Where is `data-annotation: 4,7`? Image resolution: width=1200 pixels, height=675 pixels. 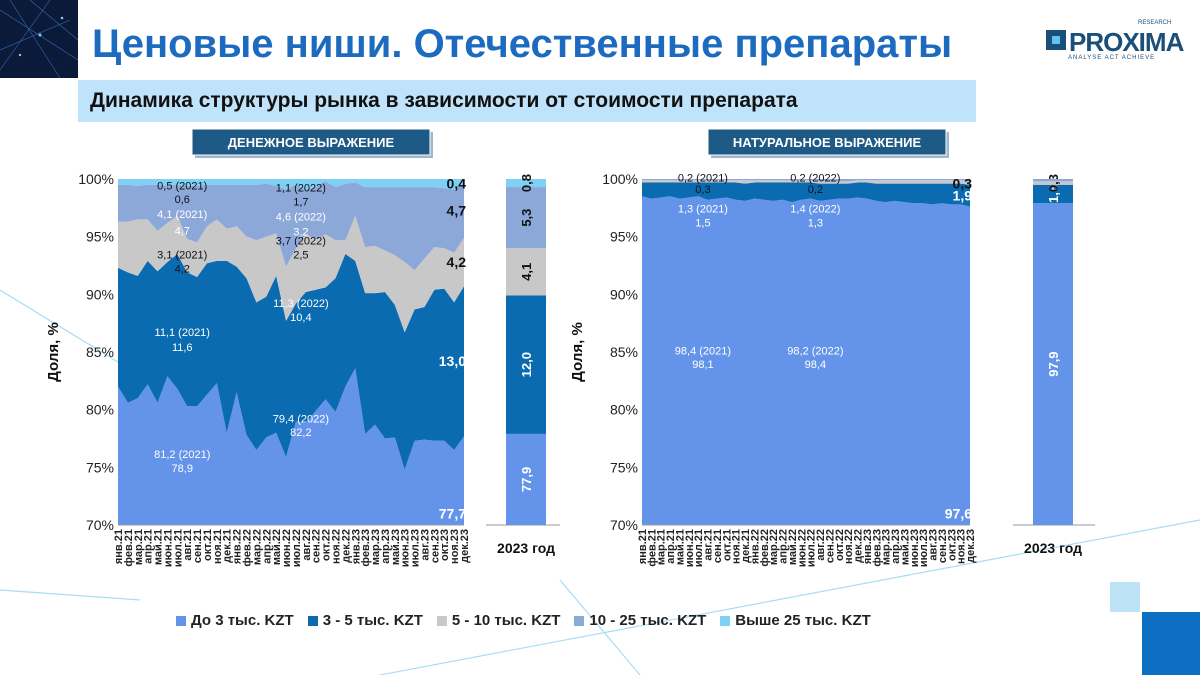 data-annotation: 4,7 is located at coordinates (182, 231).